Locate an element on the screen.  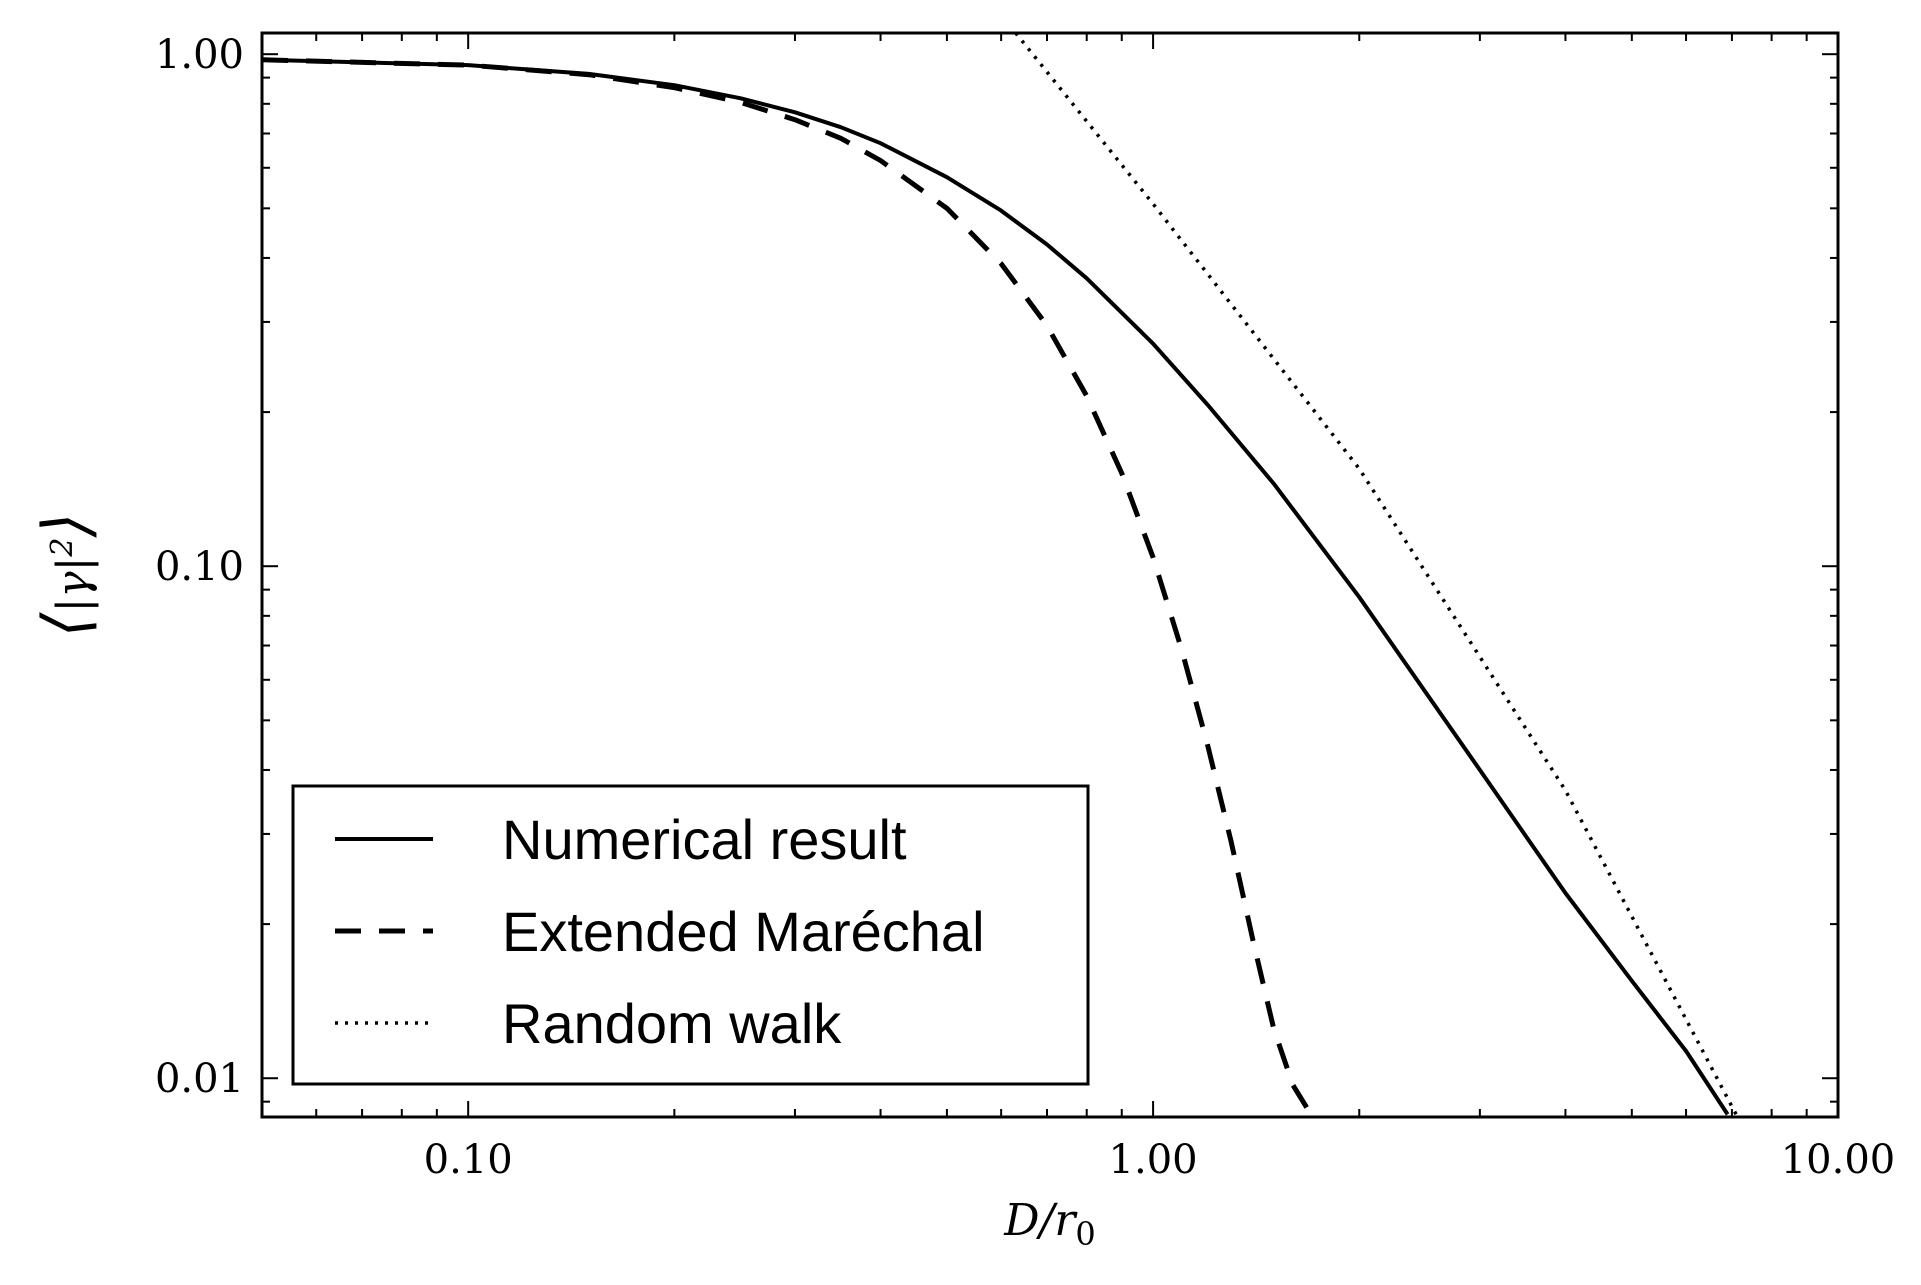
y-axis-title-gamma: γ is located at coordinates (73, 584).